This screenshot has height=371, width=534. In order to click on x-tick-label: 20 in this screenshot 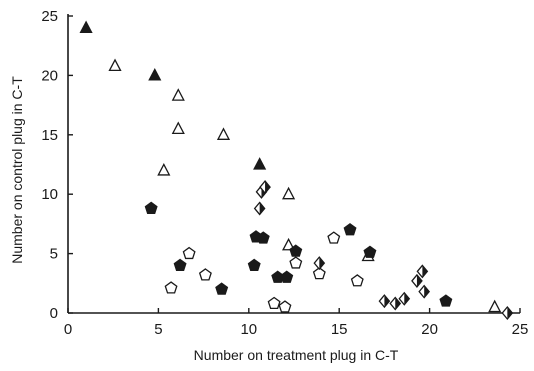, I will do `click(429, 329)`.